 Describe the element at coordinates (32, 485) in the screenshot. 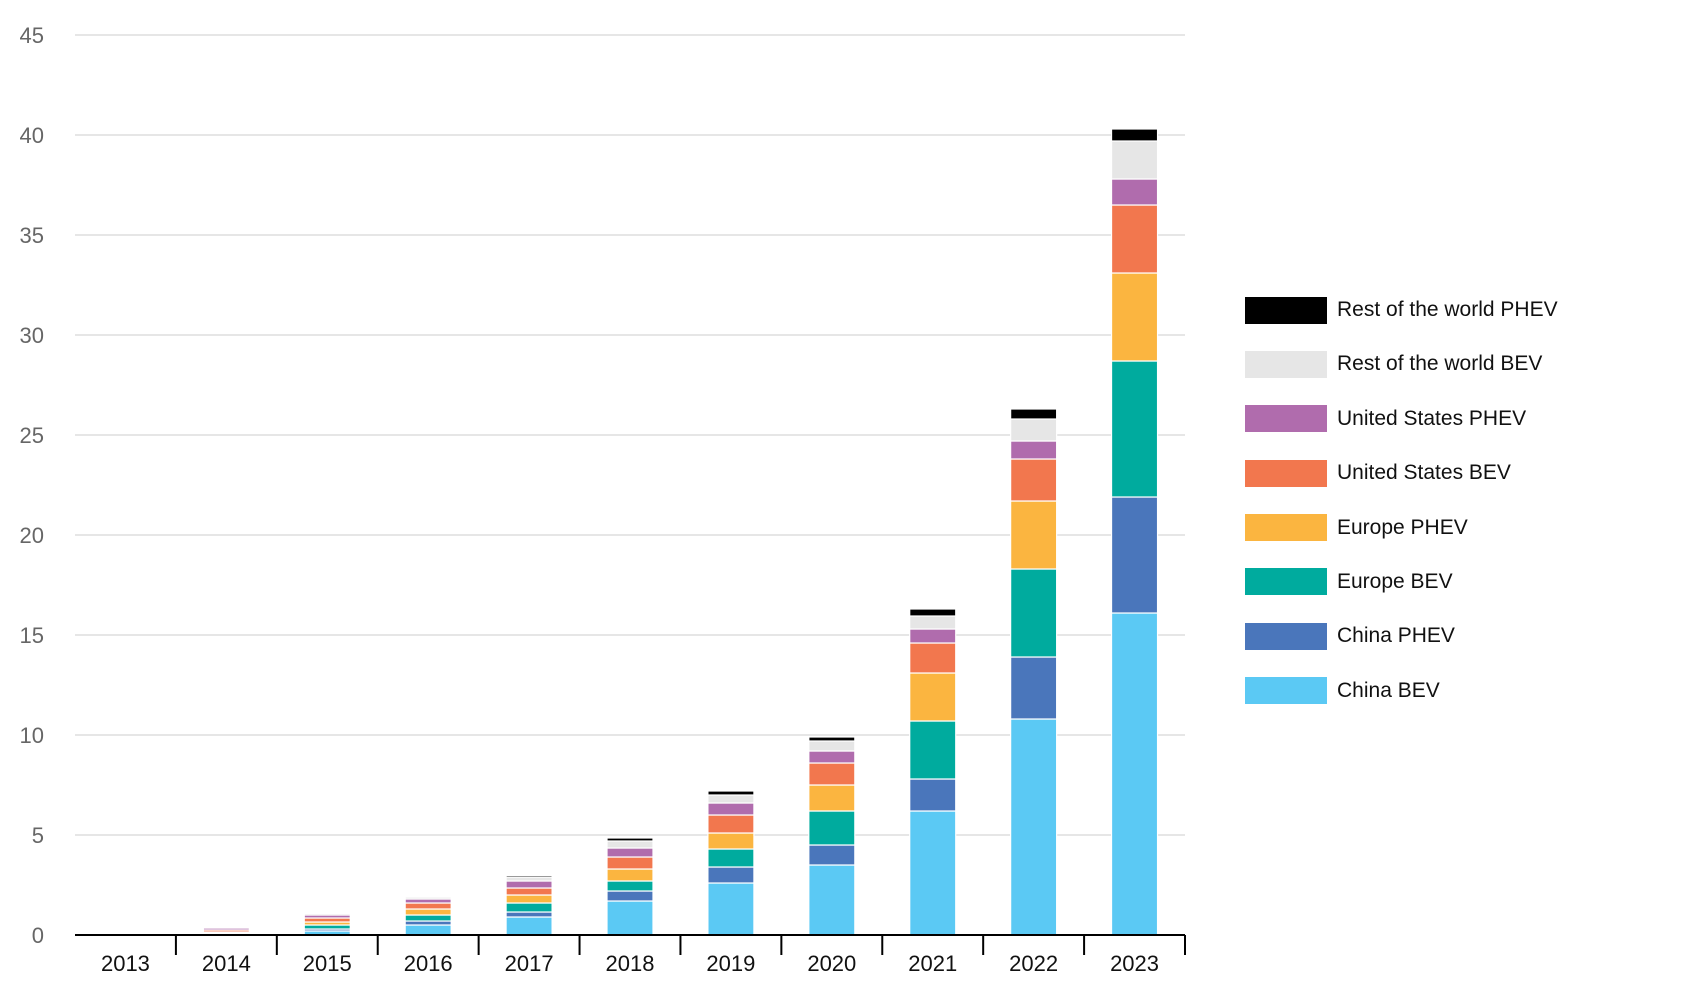

I see `y-axis-ticks: 0 5 10 15 20 25 30 35 40 45` at that location.